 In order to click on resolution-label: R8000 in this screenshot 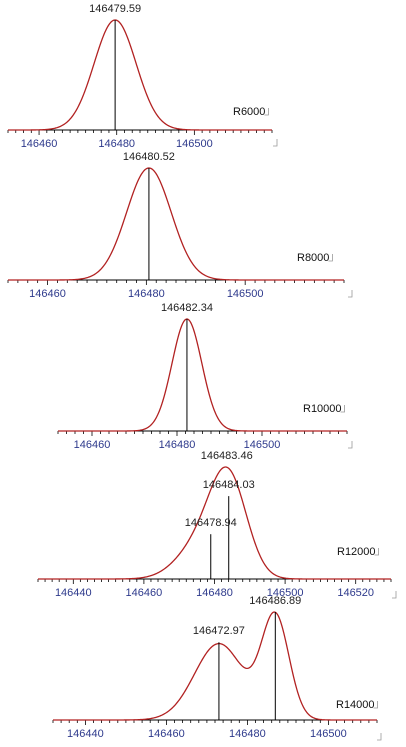, I will do `click(313, 258)`.